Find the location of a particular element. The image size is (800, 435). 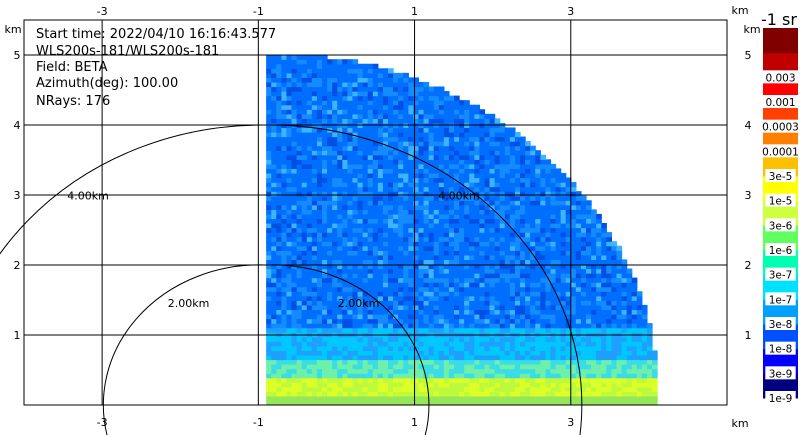

color-scale-label: 1e-9 is located at coordinates (780, 398).